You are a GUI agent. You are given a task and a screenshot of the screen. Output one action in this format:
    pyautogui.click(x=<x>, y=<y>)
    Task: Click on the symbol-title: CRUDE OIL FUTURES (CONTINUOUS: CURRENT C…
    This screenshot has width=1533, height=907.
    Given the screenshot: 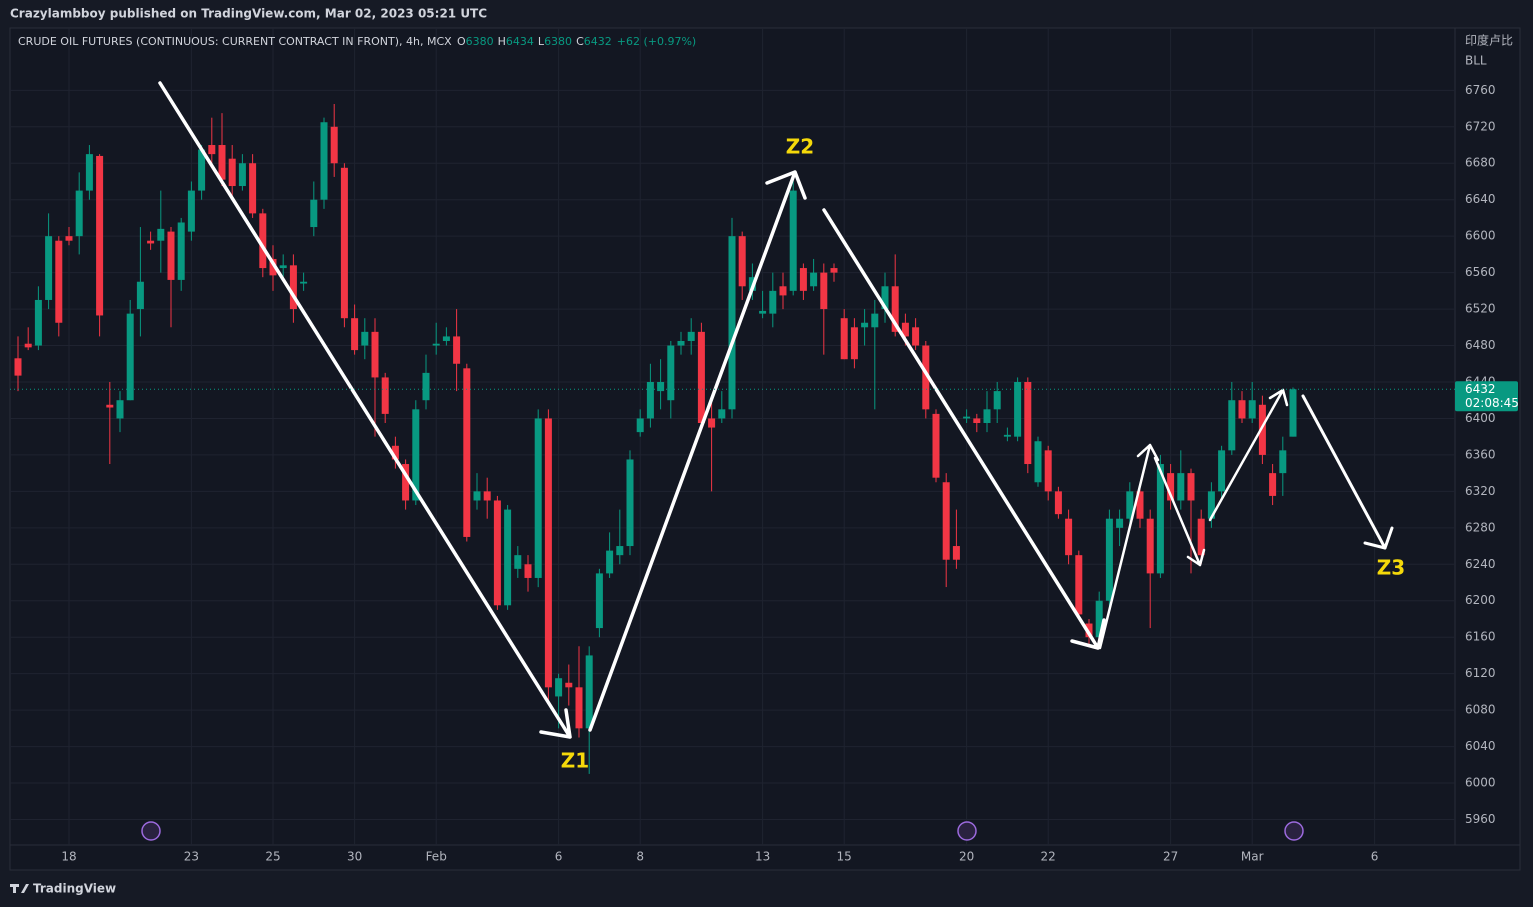 What is the action you would take?
    pyautogui.click(x=235, y=41)
    